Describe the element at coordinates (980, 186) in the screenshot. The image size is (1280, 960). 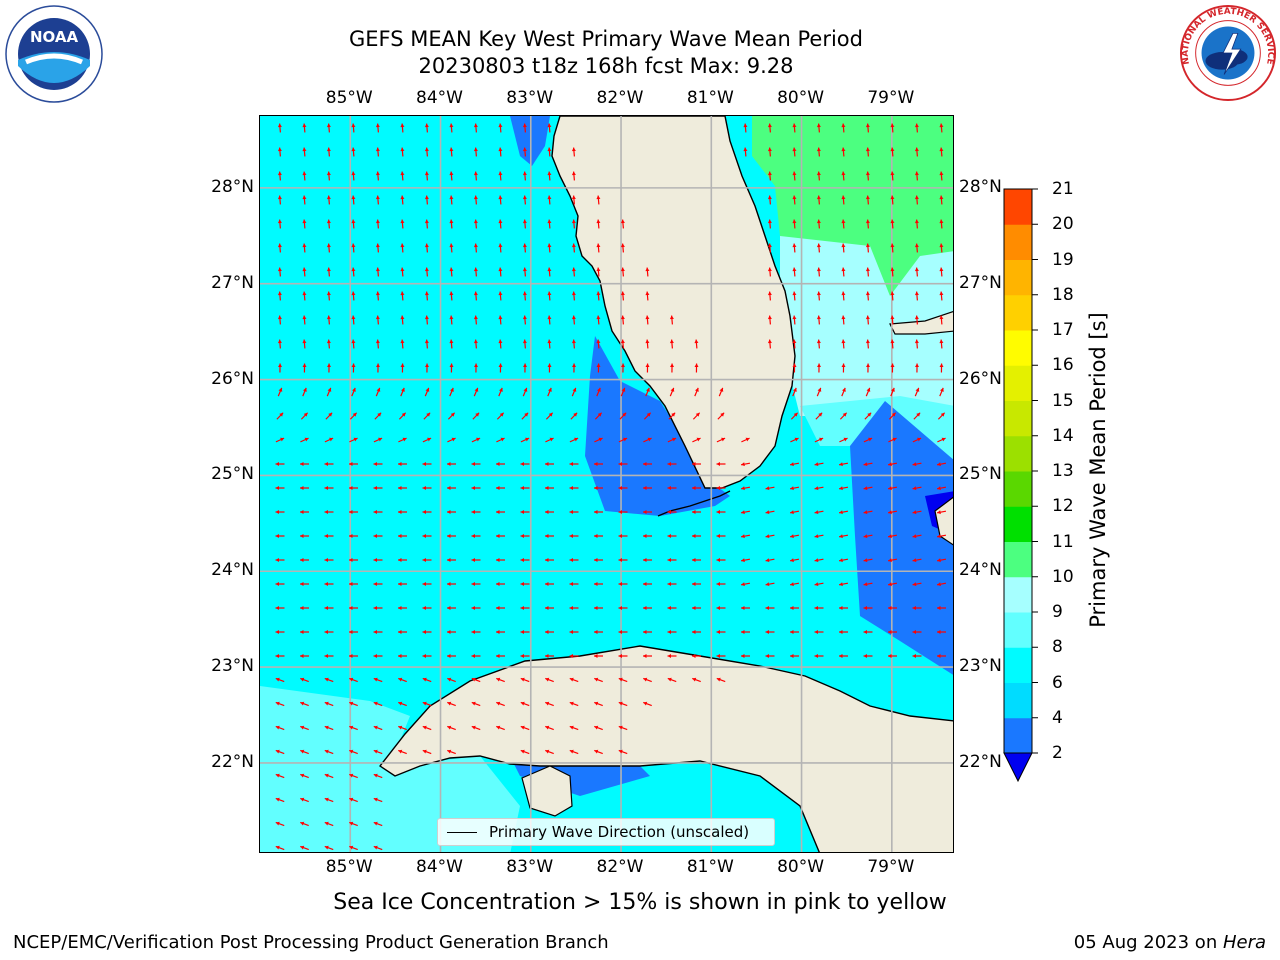
I see `latitude-label: 28°N` at that location.